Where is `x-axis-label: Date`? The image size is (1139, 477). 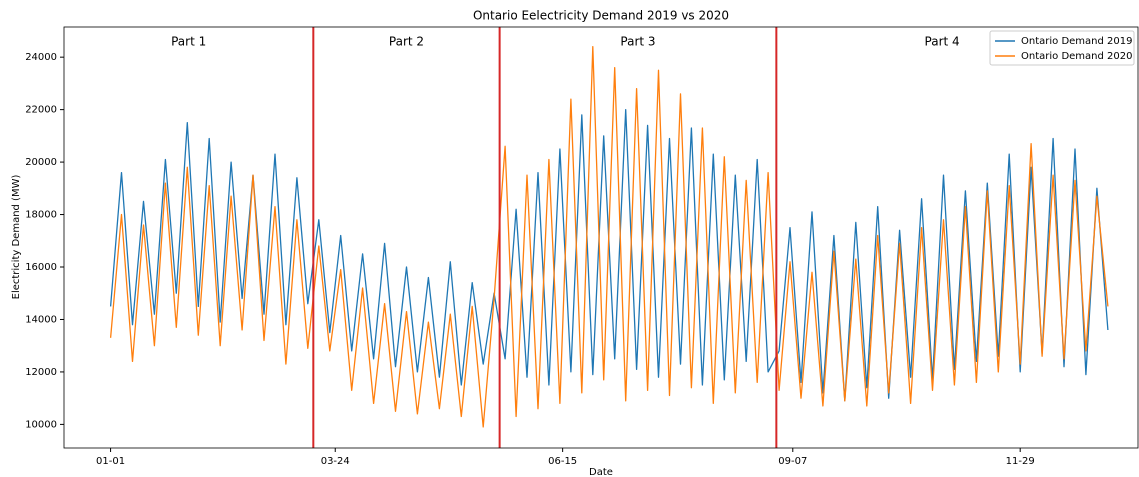 x-axis-label: Date is located at coordinates (601, 472).